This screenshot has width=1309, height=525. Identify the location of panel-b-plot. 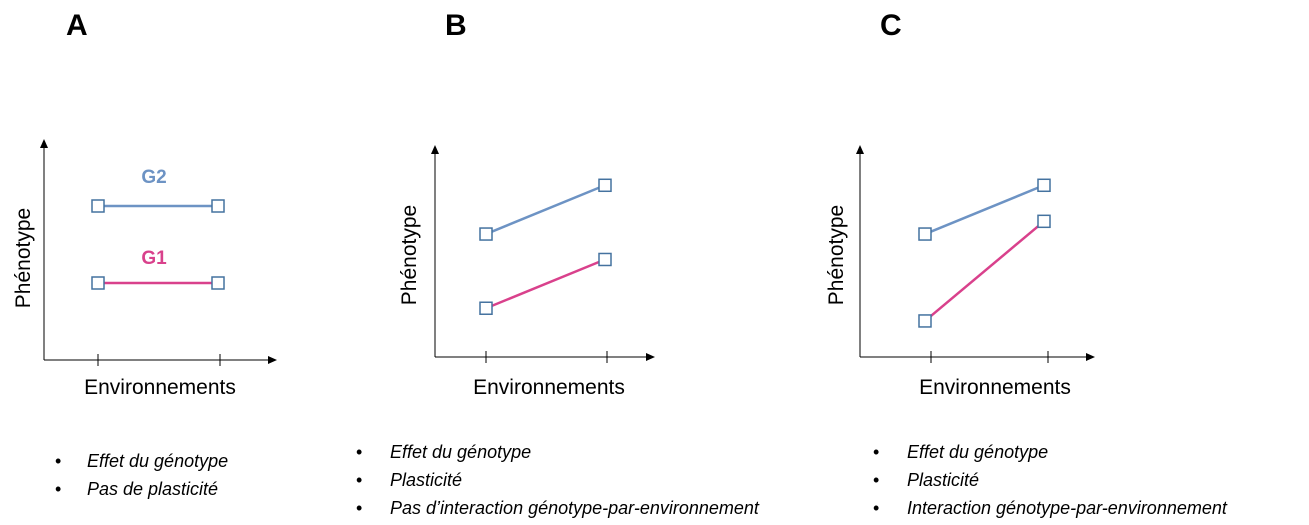
(545, 246).